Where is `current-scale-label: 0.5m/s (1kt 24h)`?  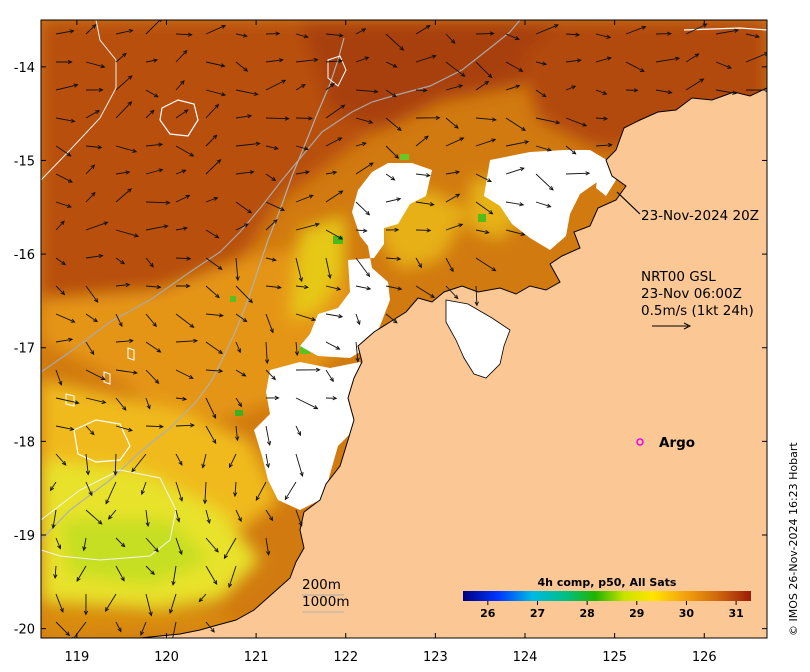 current-scale-label: 0.5m/s (1kt 24h) is located at coordinates (697, 311).